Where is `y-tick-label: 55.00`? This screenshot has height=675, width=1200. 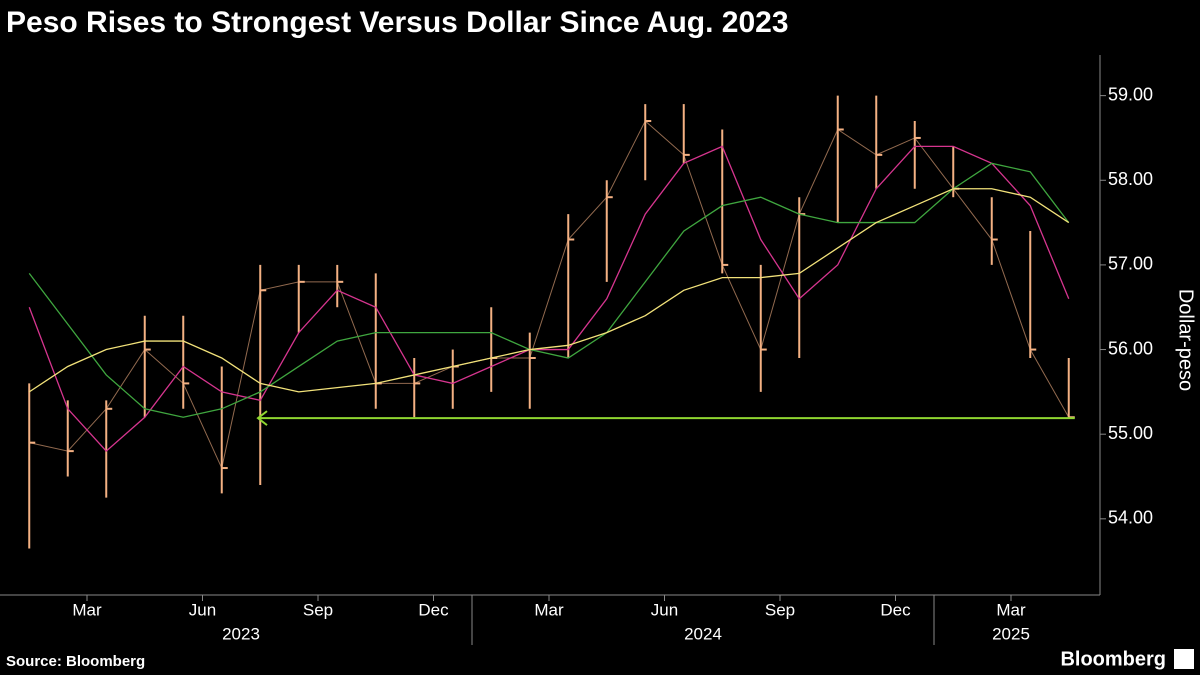 y-tick-label: 55.00 is located at coordinates (1130, 433).